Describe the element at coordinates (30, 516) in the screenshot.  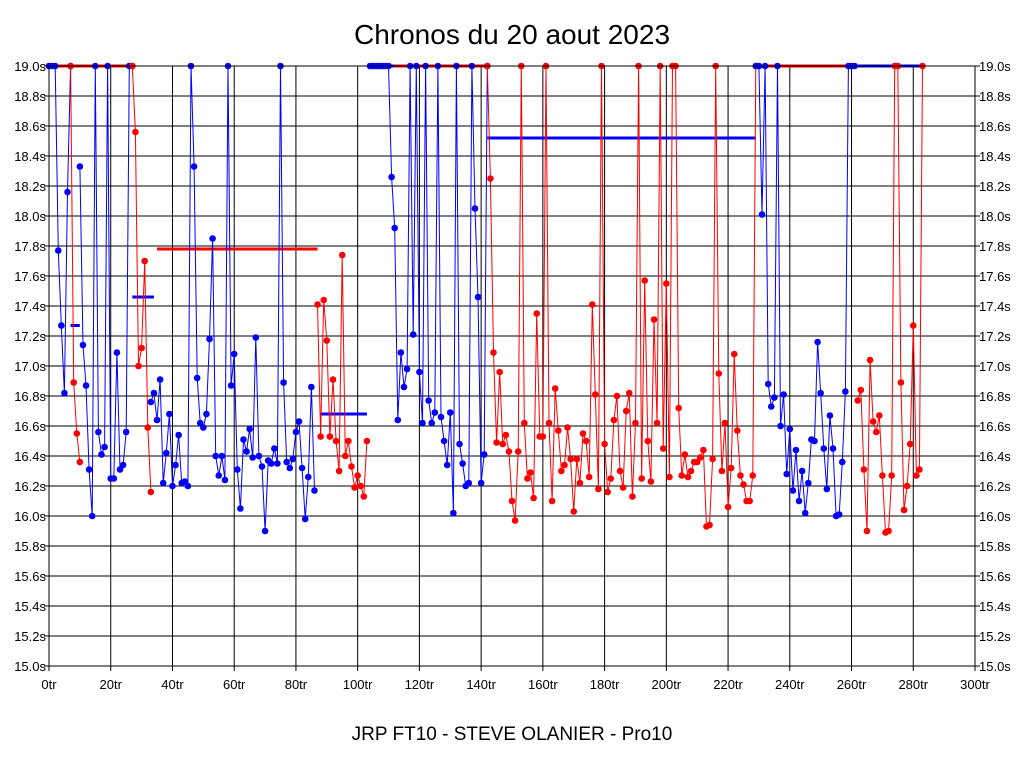
I see `y-tick-label-left: 16.0s` at that location.